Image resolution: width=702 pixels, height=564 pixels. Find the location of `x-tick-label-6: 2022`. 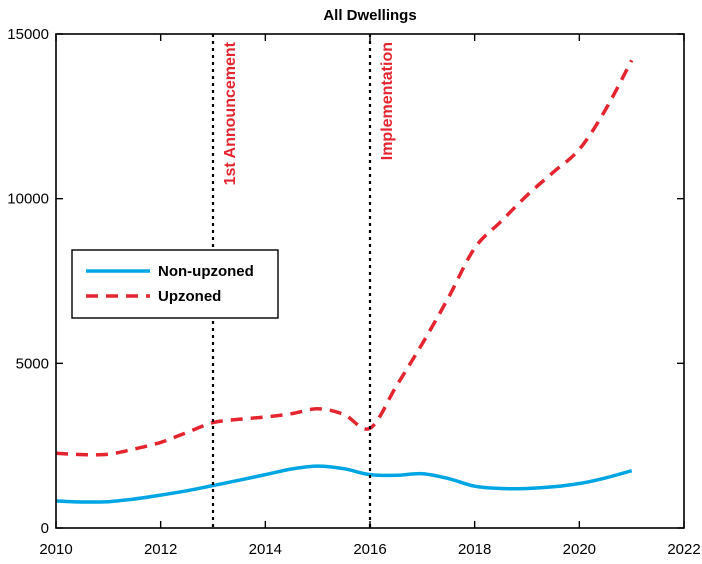

x-tick-label-6: 2022 is located at coordinates (683, 549).